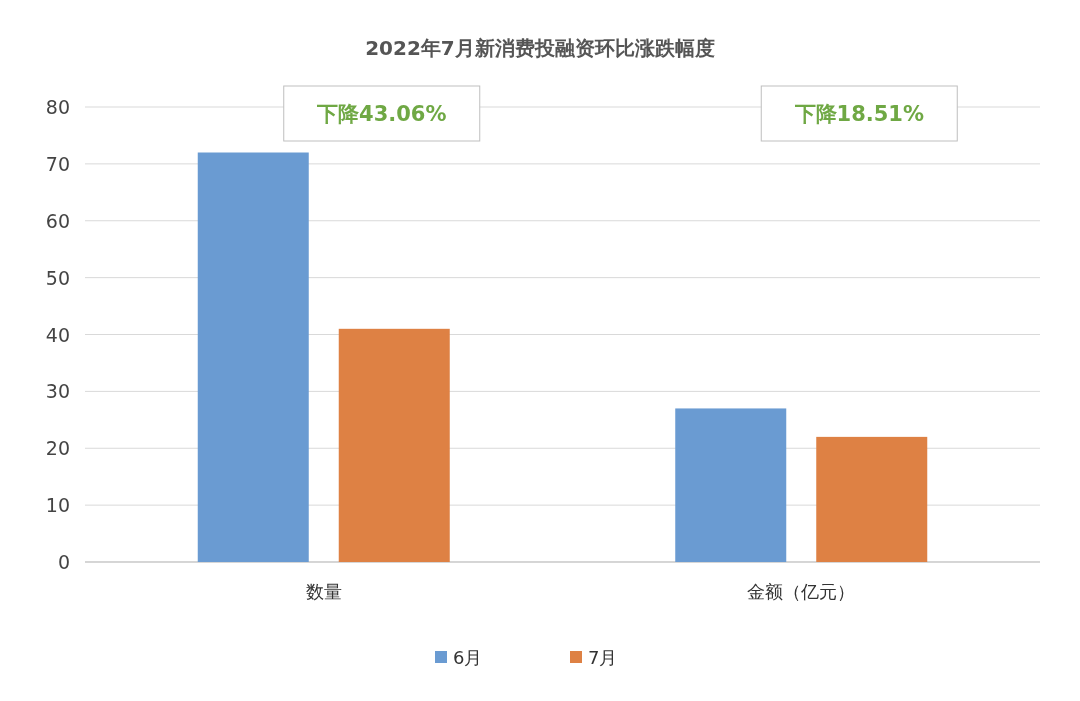 The image size is (1080, 701). I want to click on y-tick-label: 10, so click(57, 505).